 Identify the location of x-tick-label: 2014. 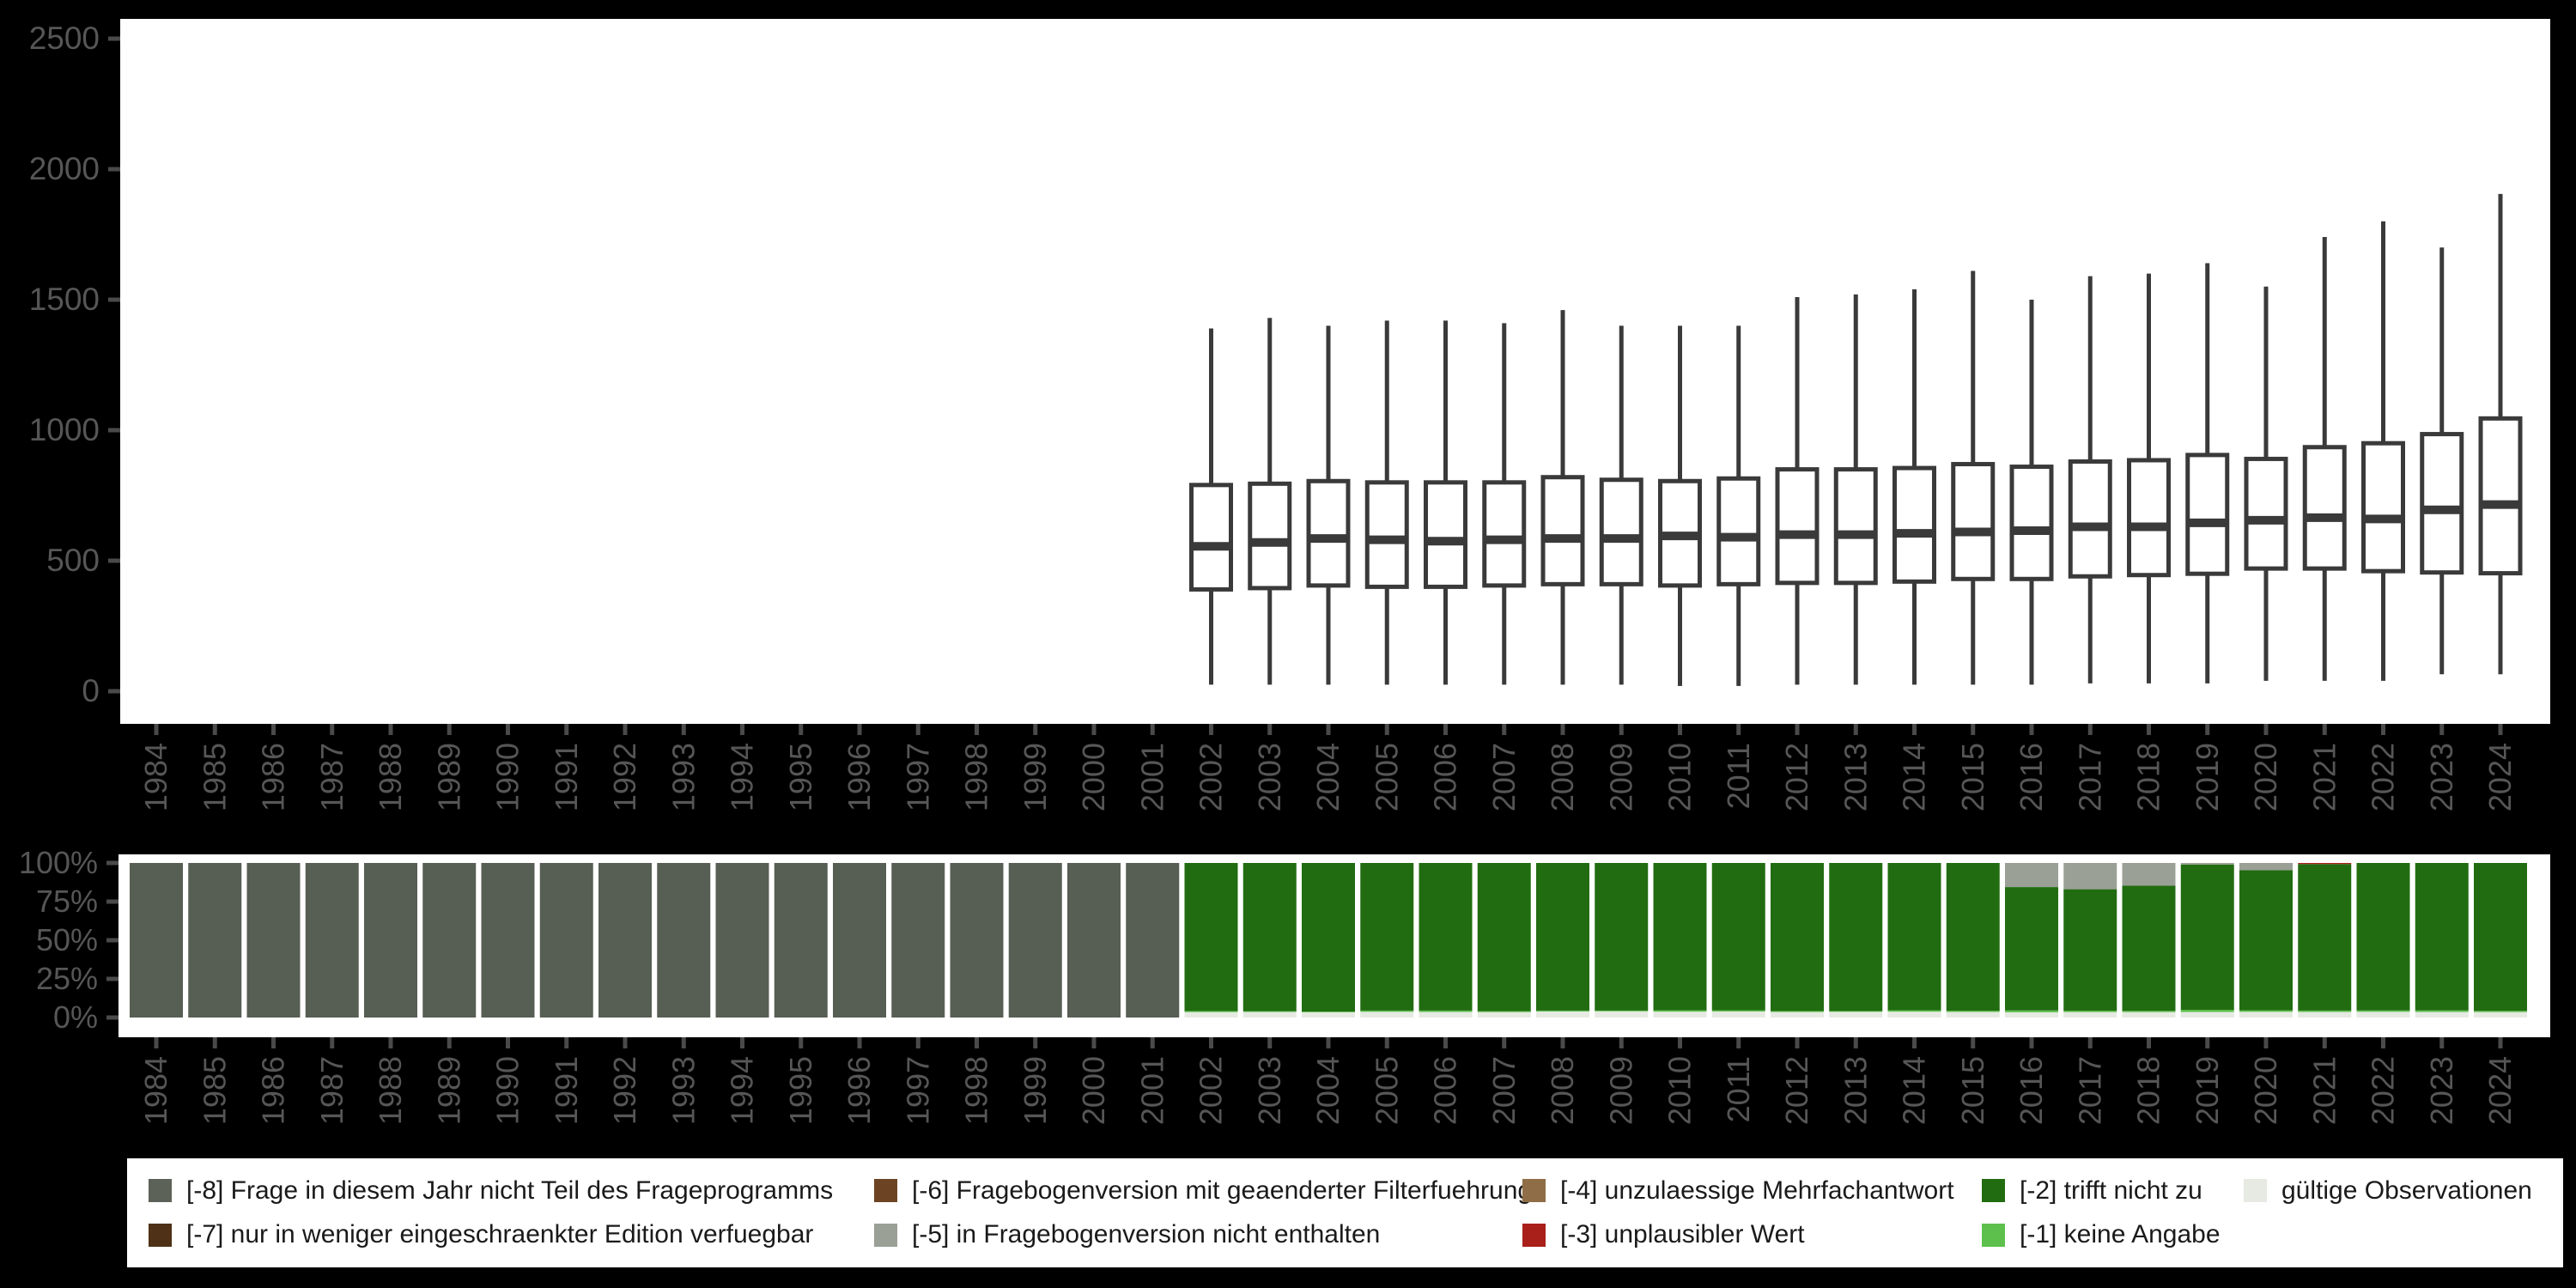
(1915, 777).